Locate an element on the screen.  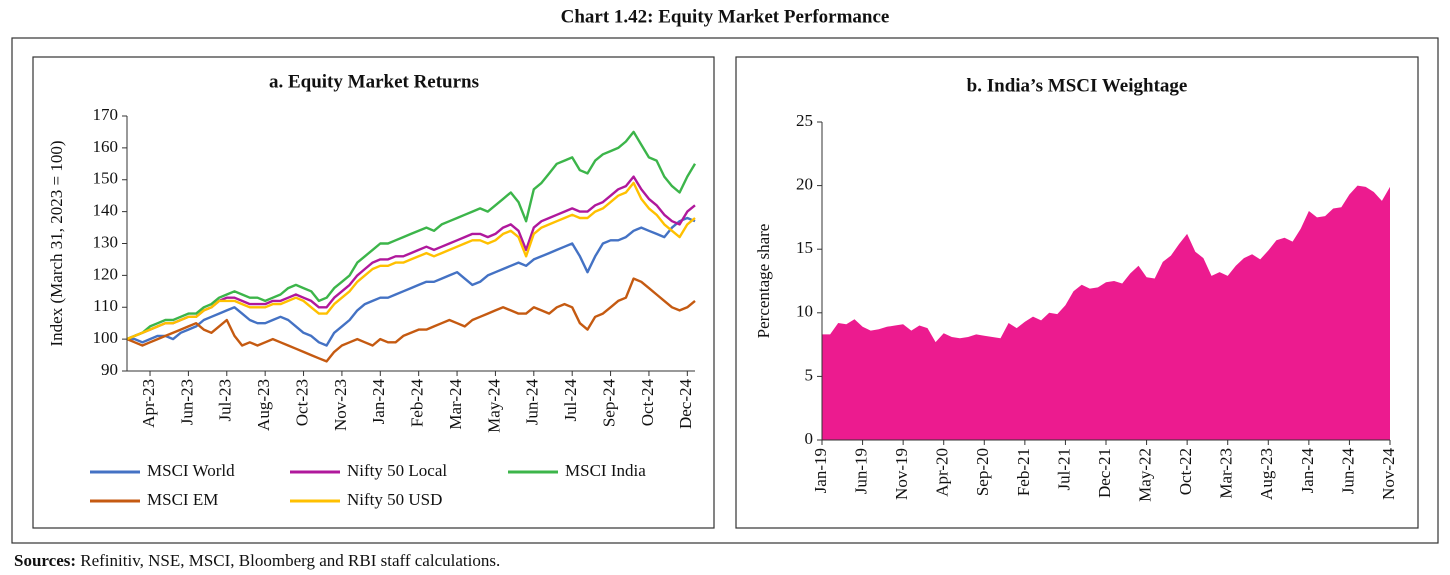
legend-label: MSCI EM is located at coordinates (182, 499).